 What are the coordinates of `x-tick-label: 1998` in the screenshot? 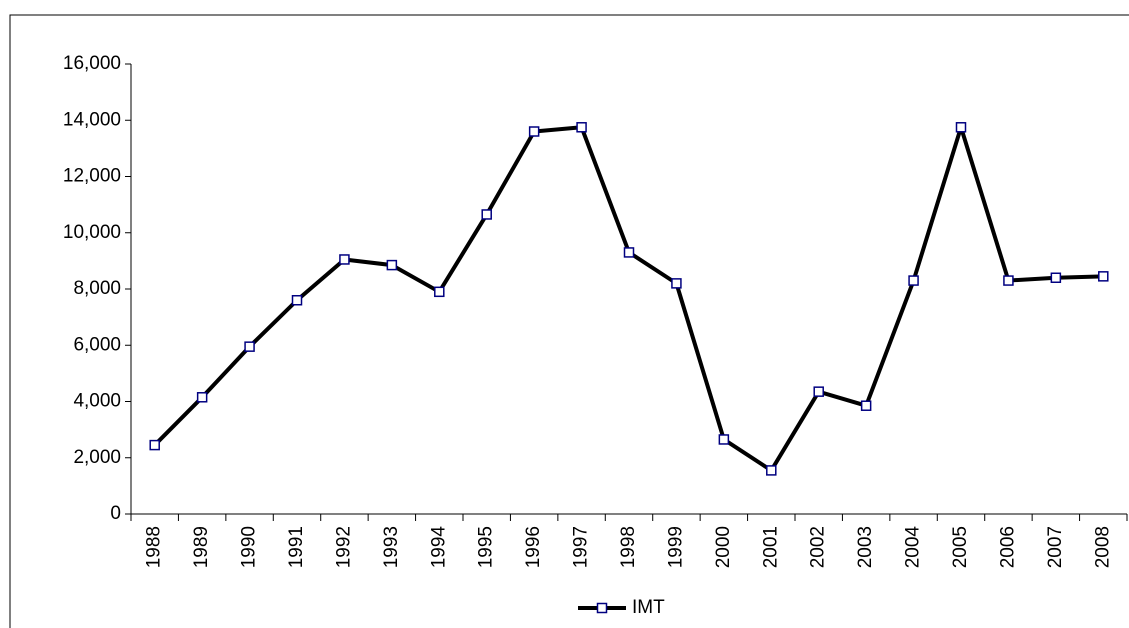 It's located at (628, 547).